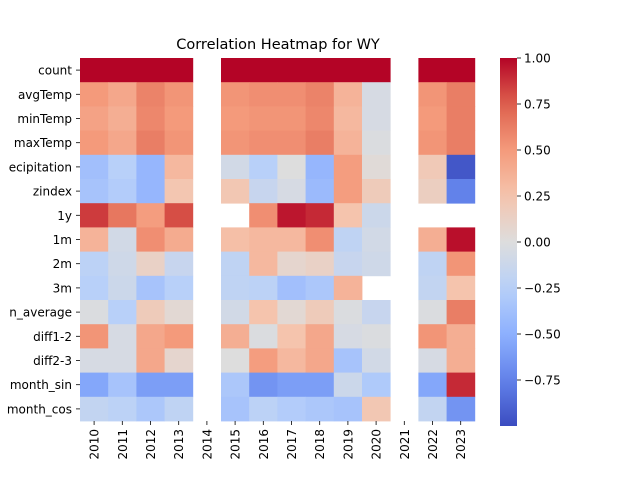 This screenshot has height=480, width=640. What do you see at coordinates (52, 361) in the screenshot?
I see `y-tick-label: diff2-3` at bounding box center [52, 361].